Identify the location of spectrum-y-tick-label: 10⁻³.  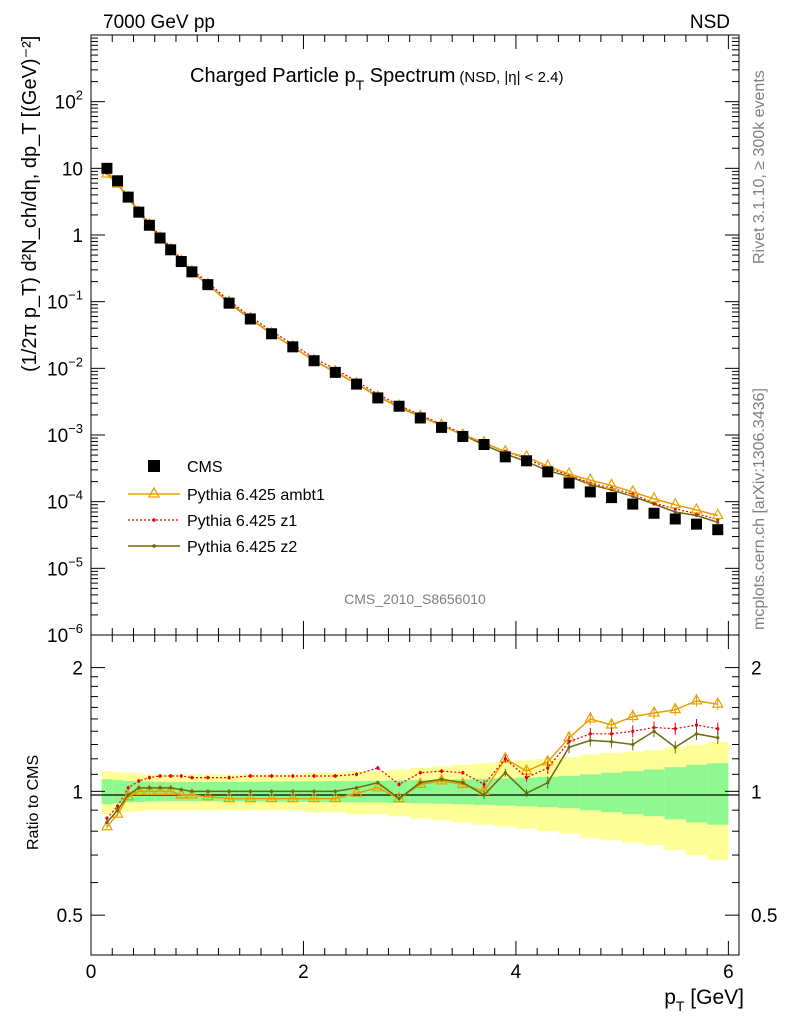
(65, 434).